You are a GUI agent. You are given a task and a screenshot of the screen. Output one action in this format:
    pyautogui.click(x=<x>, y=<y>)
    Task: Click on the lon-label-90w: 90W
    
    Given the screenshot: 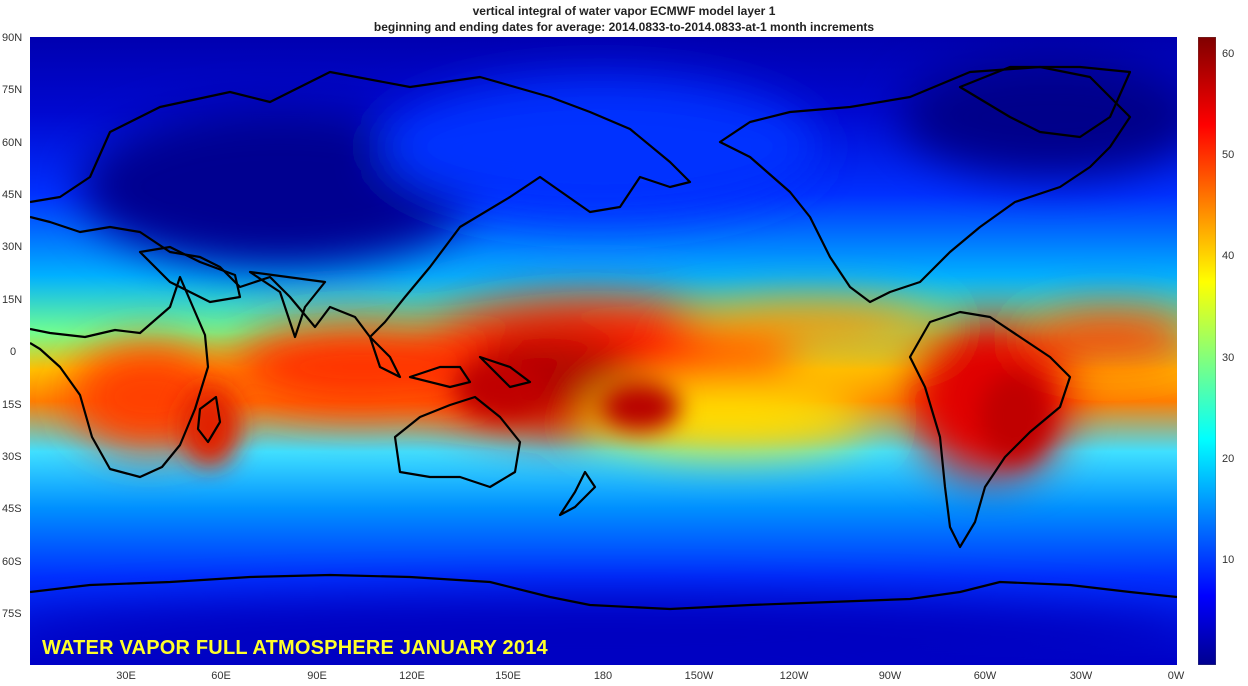 What is the action you would take?
    pyautogui.click(x=890, y=676)
    